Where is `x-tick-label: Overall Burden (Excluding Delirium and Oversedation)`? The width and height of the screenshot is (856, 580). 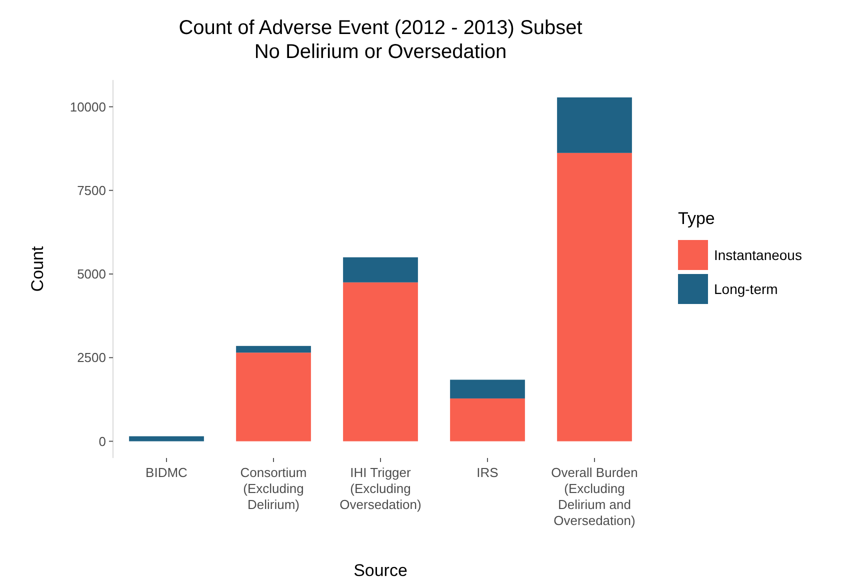 x-tick-label: Overall Burden (Excluding Delirium and Oversedation) is located at coordinates (594, 496).